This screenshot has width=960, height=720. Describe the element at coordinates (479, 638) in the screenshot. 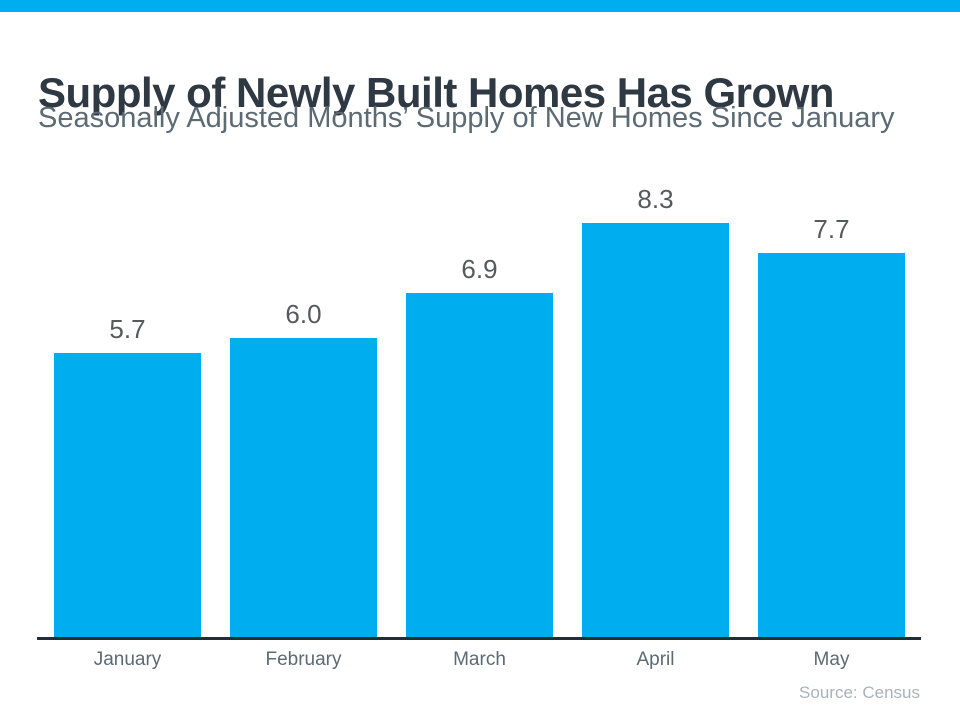

I see `x-axis-line` at that location.